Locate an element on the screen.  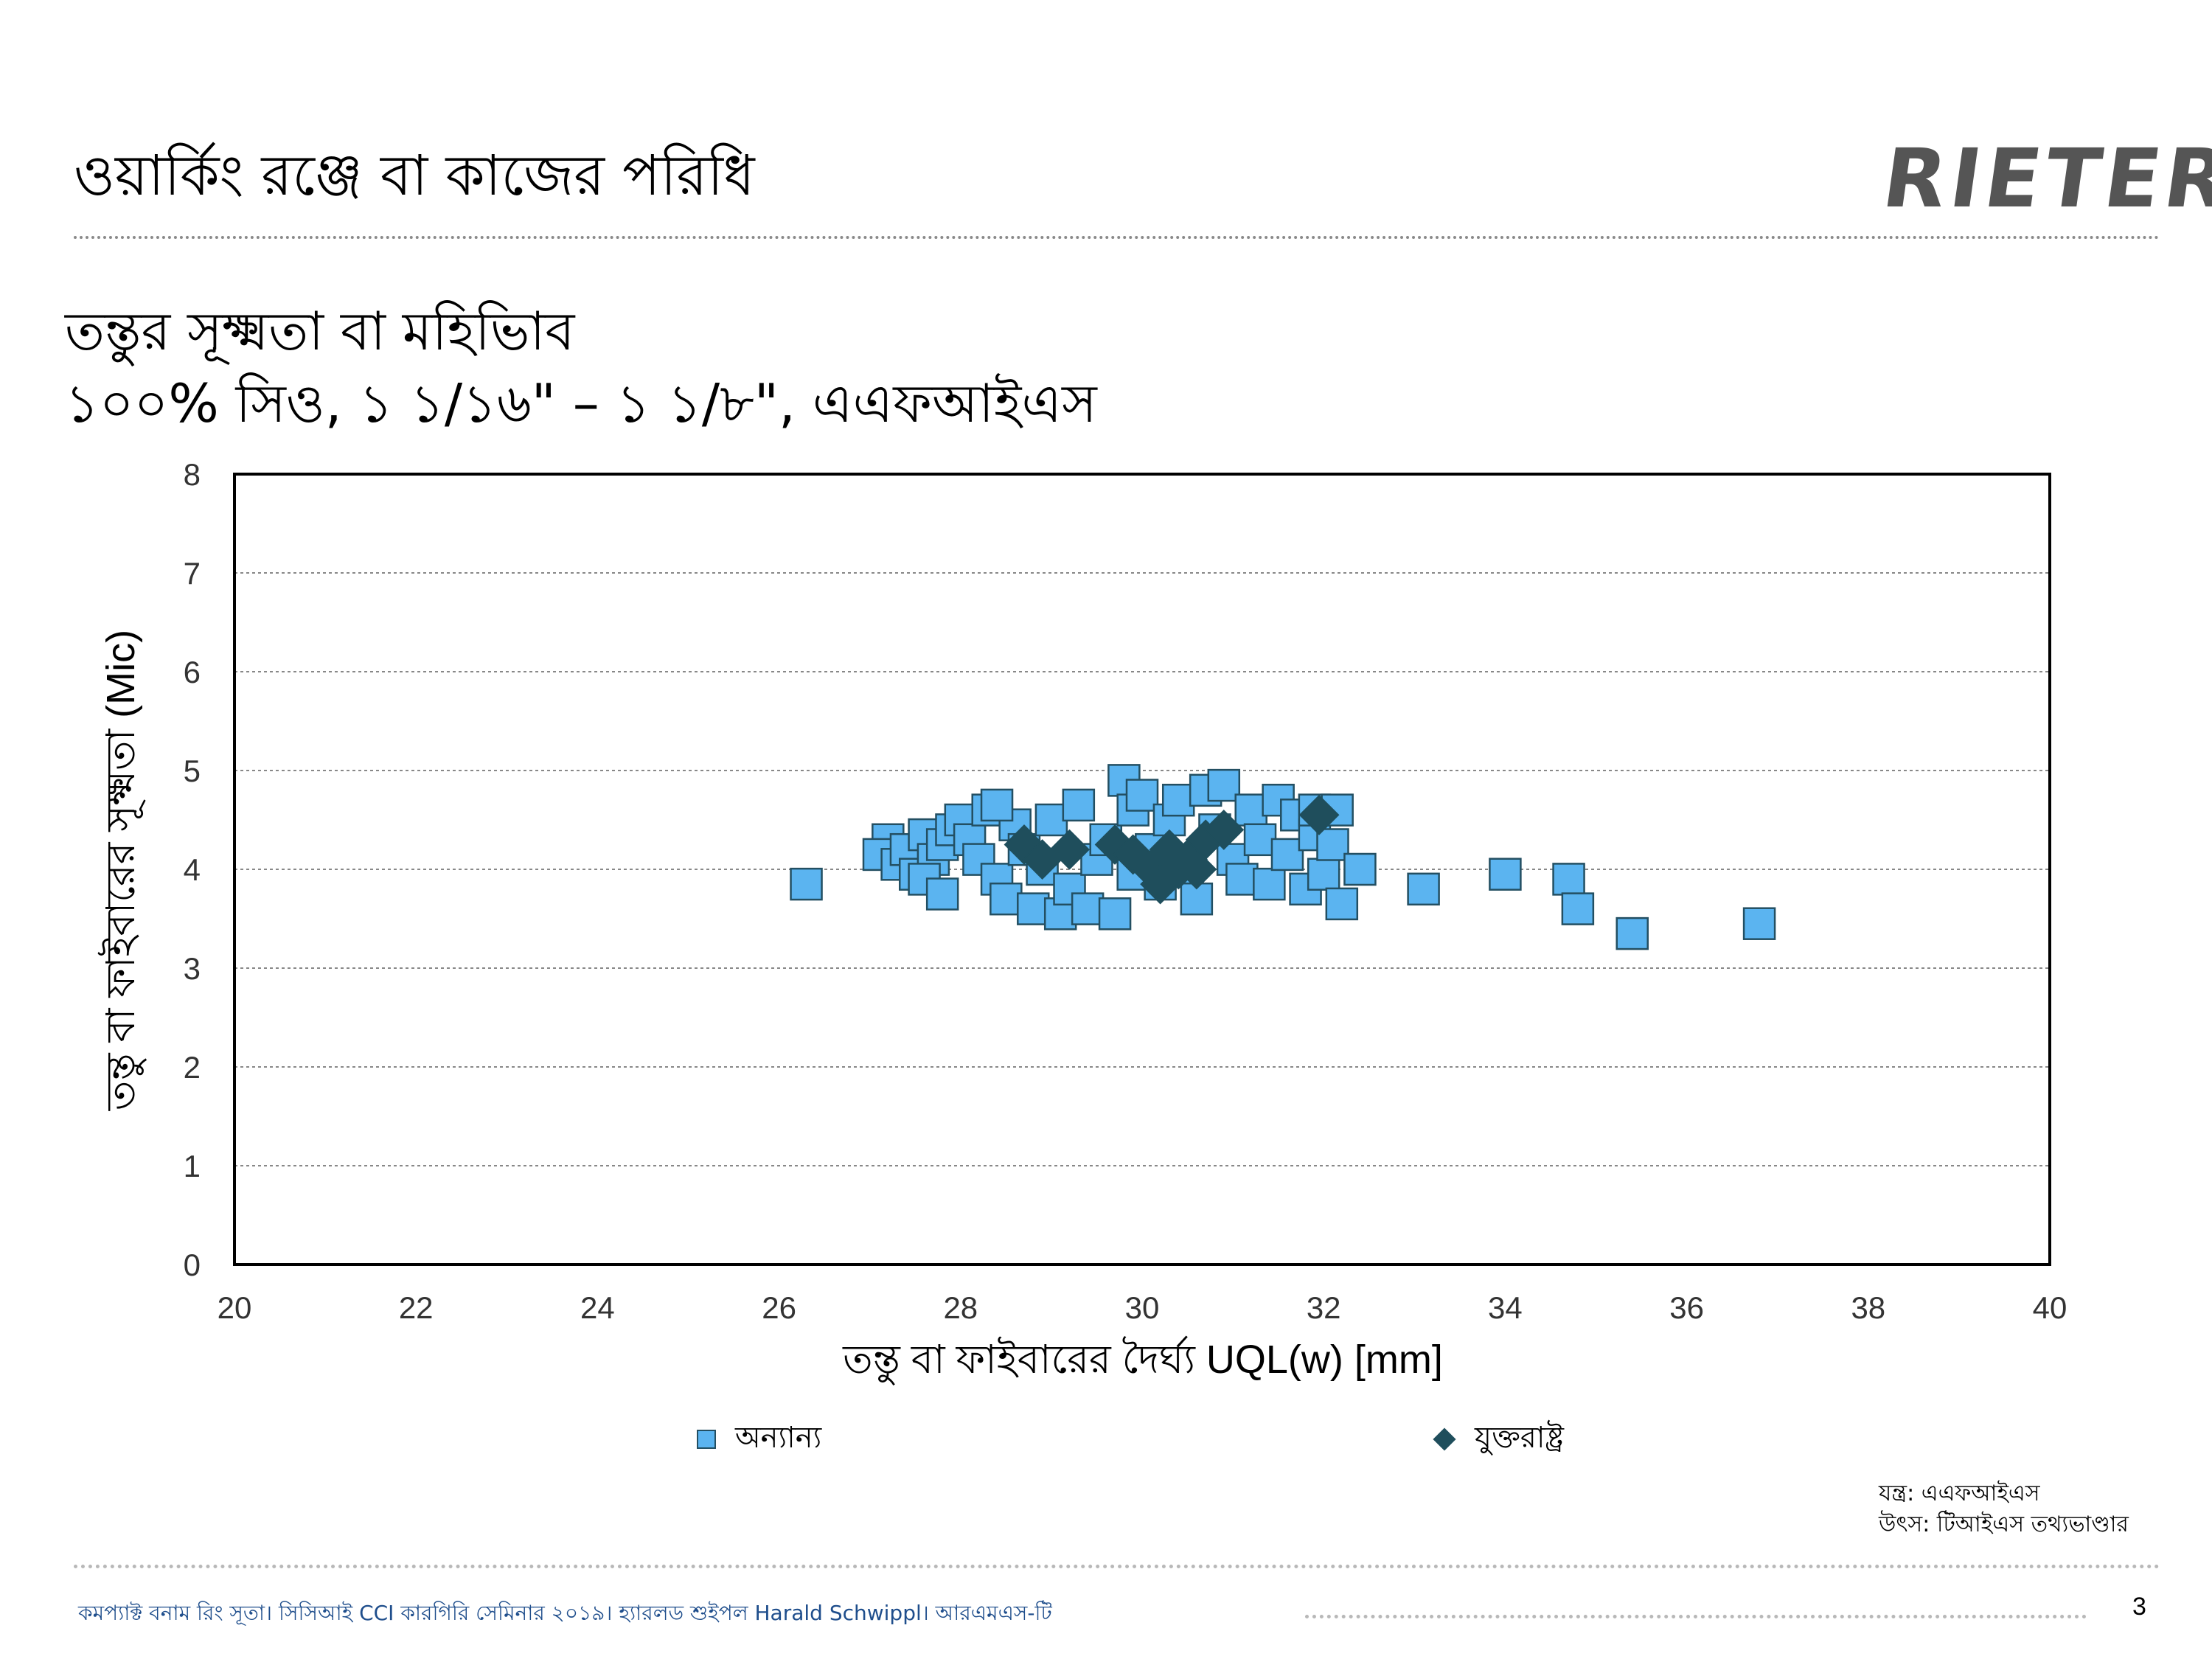
source-database: উৎস: টিআইএস তথ্যভাণ্ডার is located at coordinates (2004, 1524).